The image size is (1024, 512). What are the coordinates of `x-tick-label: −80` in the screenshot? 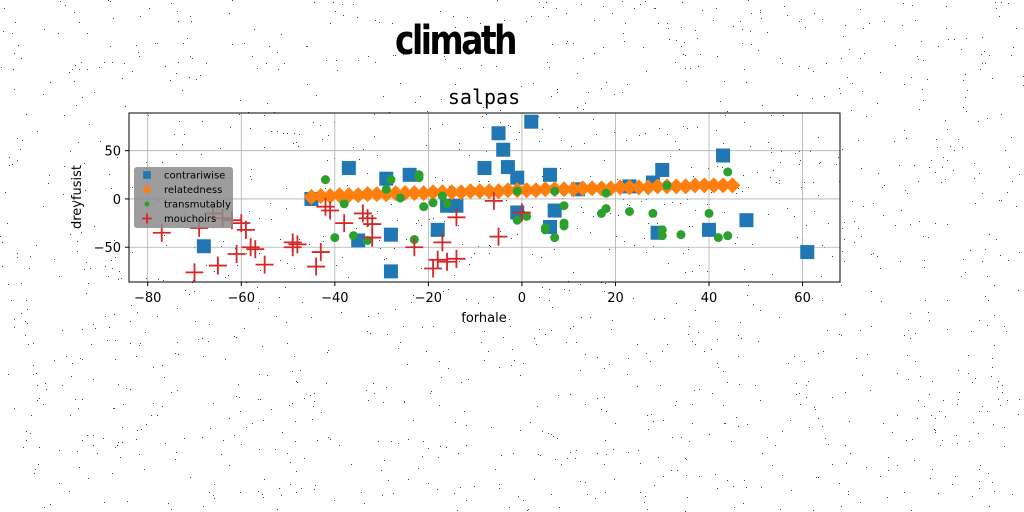 It's located at (147, 298).